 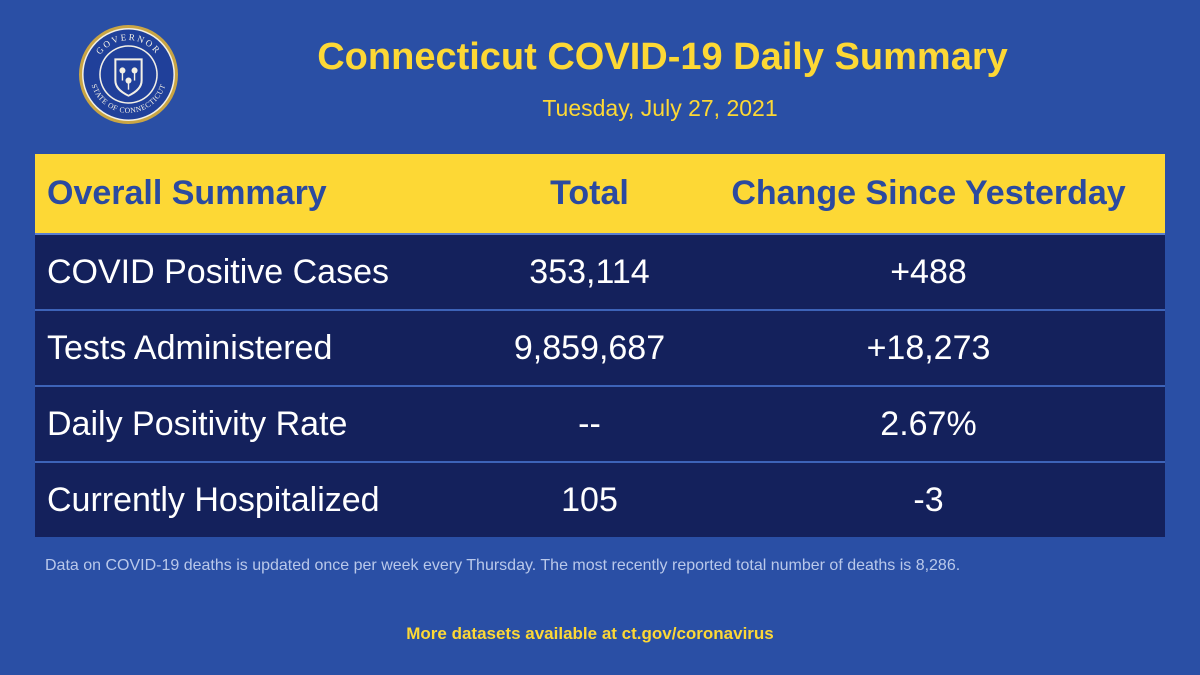 I want to click on table-row: Tests Administered 9,859,687 +18,273, so click(x=600, y=349).